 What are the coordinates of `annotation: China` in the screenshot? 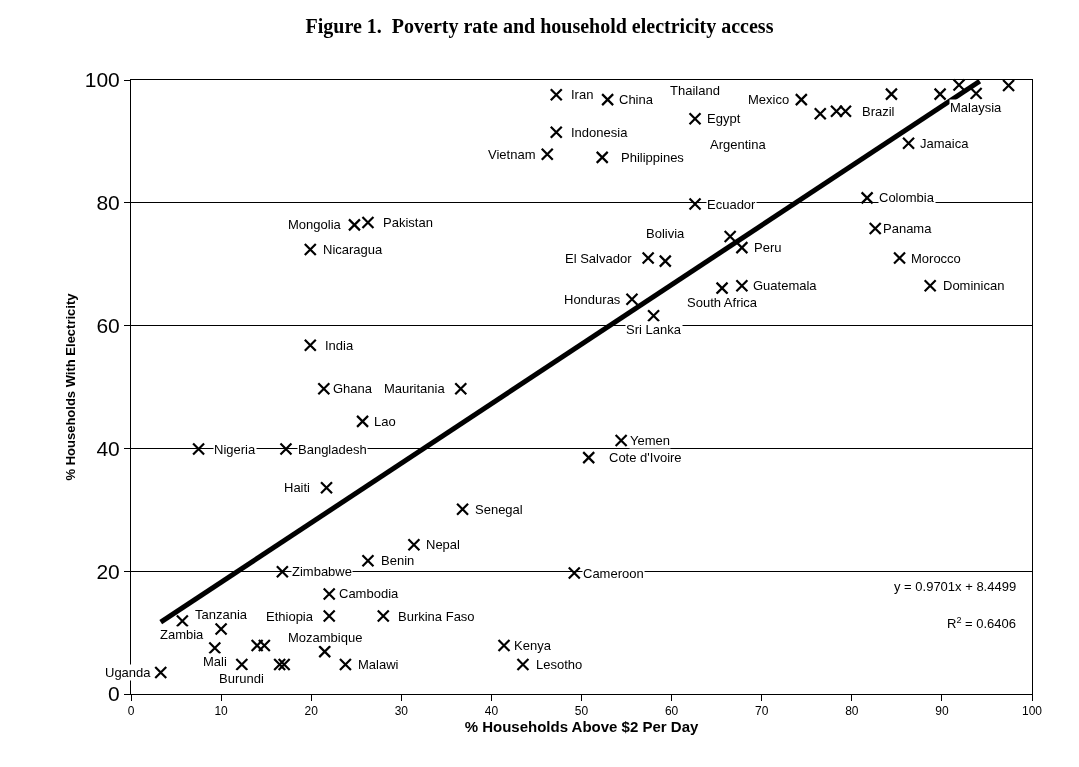 It's located at (636, 99).